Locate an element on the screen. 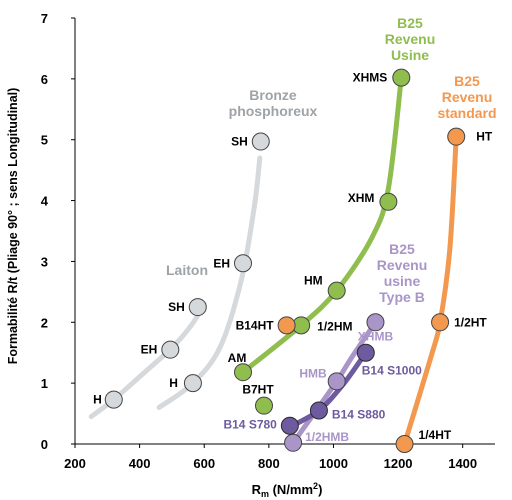  y-tick-label: 1 is located at coordinates (44, 383).